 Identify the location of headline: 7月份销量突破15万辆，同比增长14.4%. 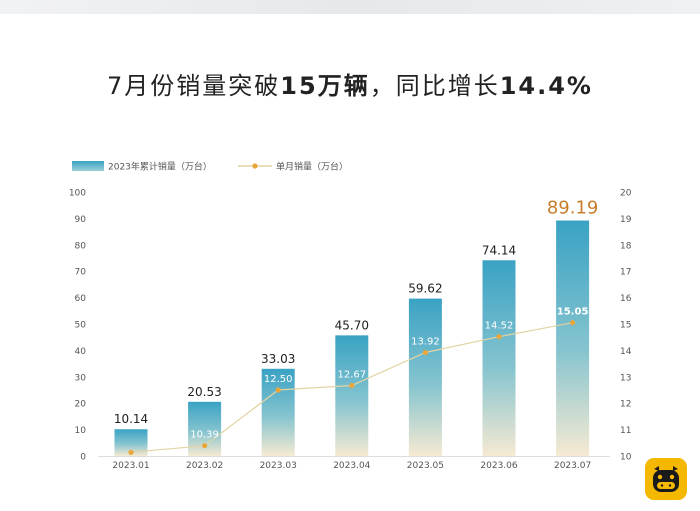
(350, 83).